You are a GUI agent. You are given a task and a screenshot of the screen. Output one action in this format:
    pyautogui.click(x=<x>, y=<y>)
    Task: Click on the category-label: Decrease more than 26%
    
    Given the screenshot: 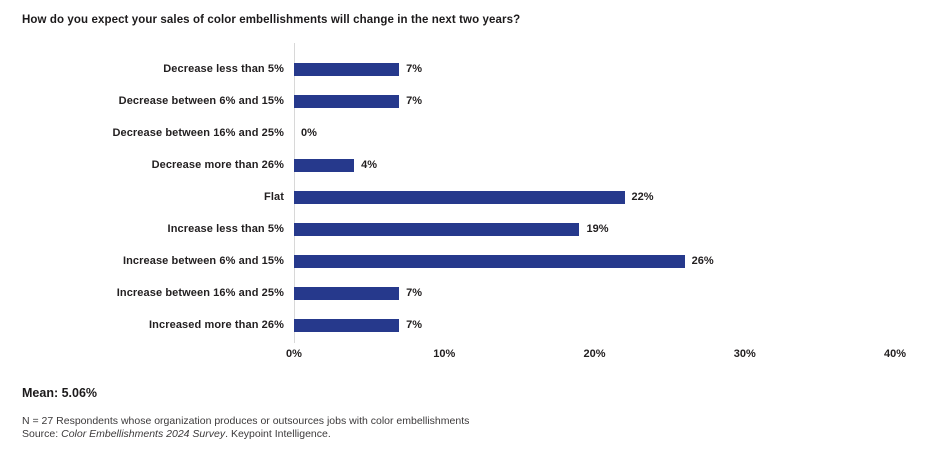 What is the action you would take?
    pyautogui.click(x=217, y=165)
    